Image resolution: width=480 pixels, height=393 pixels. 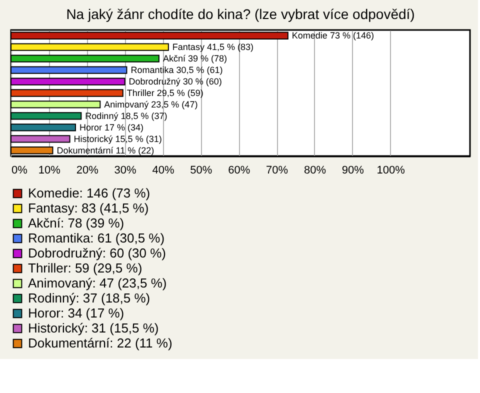 What do you see at coordinates (76, 223) in the screenshot?
I see `legend-label: Akční: 78 (39 %)` at bounding box center [76, 223].